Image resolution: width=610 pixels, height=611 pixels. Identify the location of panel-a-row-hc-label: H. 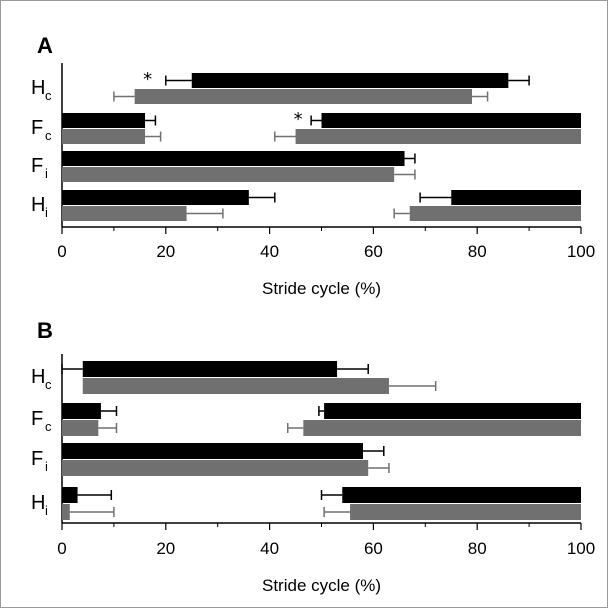
(38, 88).